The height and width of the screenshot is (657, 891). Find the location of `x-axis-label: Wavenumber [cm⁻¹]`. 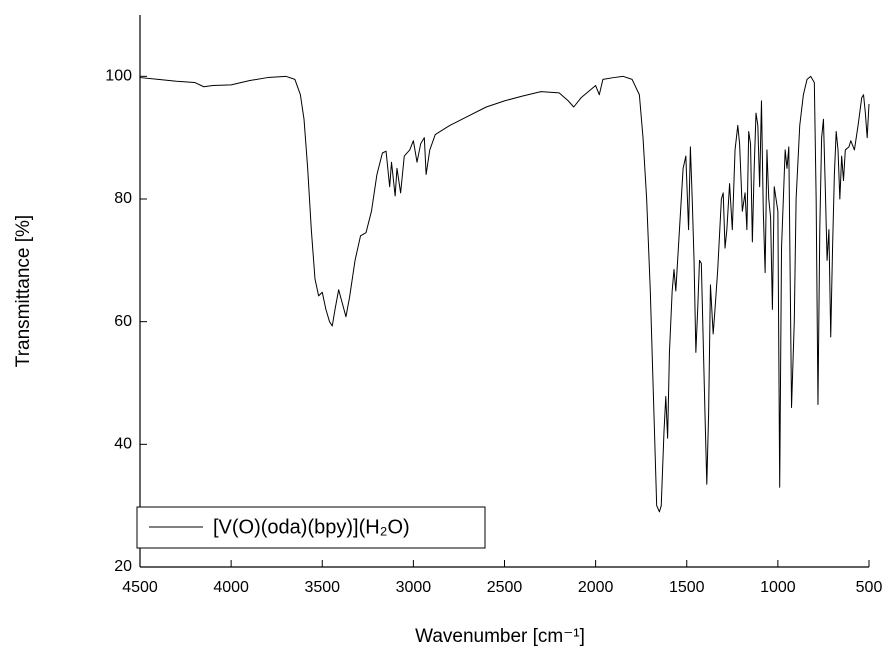

x-axis-label: Wavenumber [cm⁻¹] is located at coordinates (500, 636).